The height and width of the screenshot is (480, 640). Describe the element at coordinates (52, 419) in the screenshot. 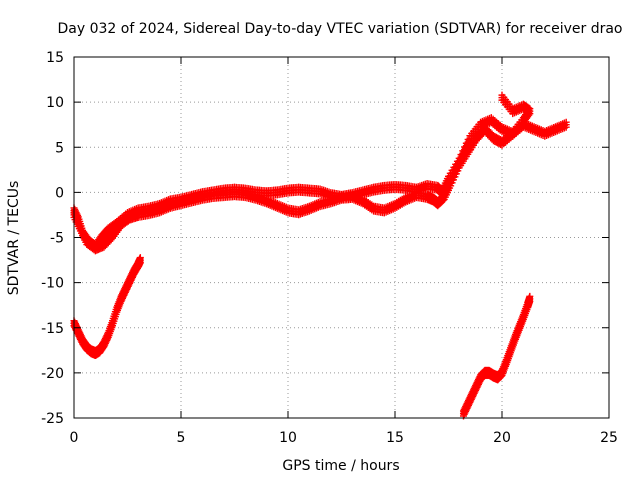

I see `y-tick-label: -25` at that location.